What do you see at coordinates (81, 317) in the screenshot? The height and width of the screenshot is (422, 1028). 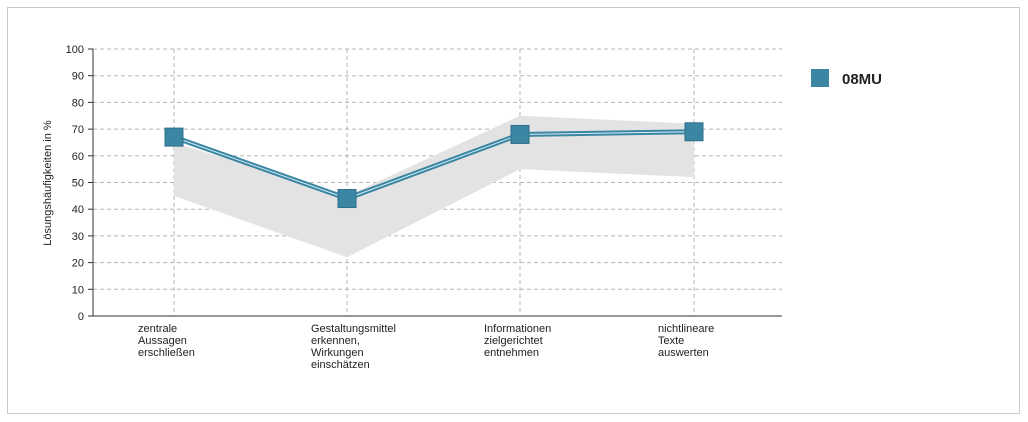 I see `y-tick-label: 0` at bounding box center [81, 317].